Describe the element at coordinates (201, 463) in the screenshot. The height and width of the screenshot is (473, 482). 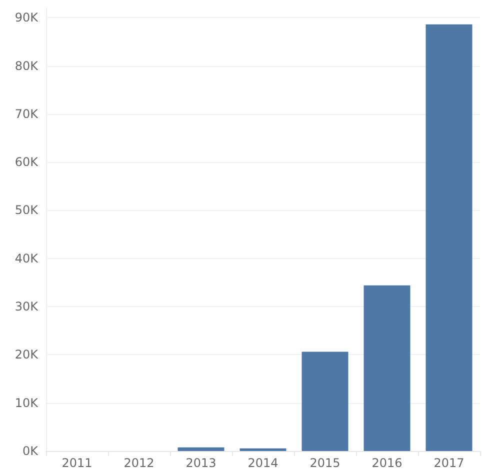
I see `x-tick-label: 2013` at that location.